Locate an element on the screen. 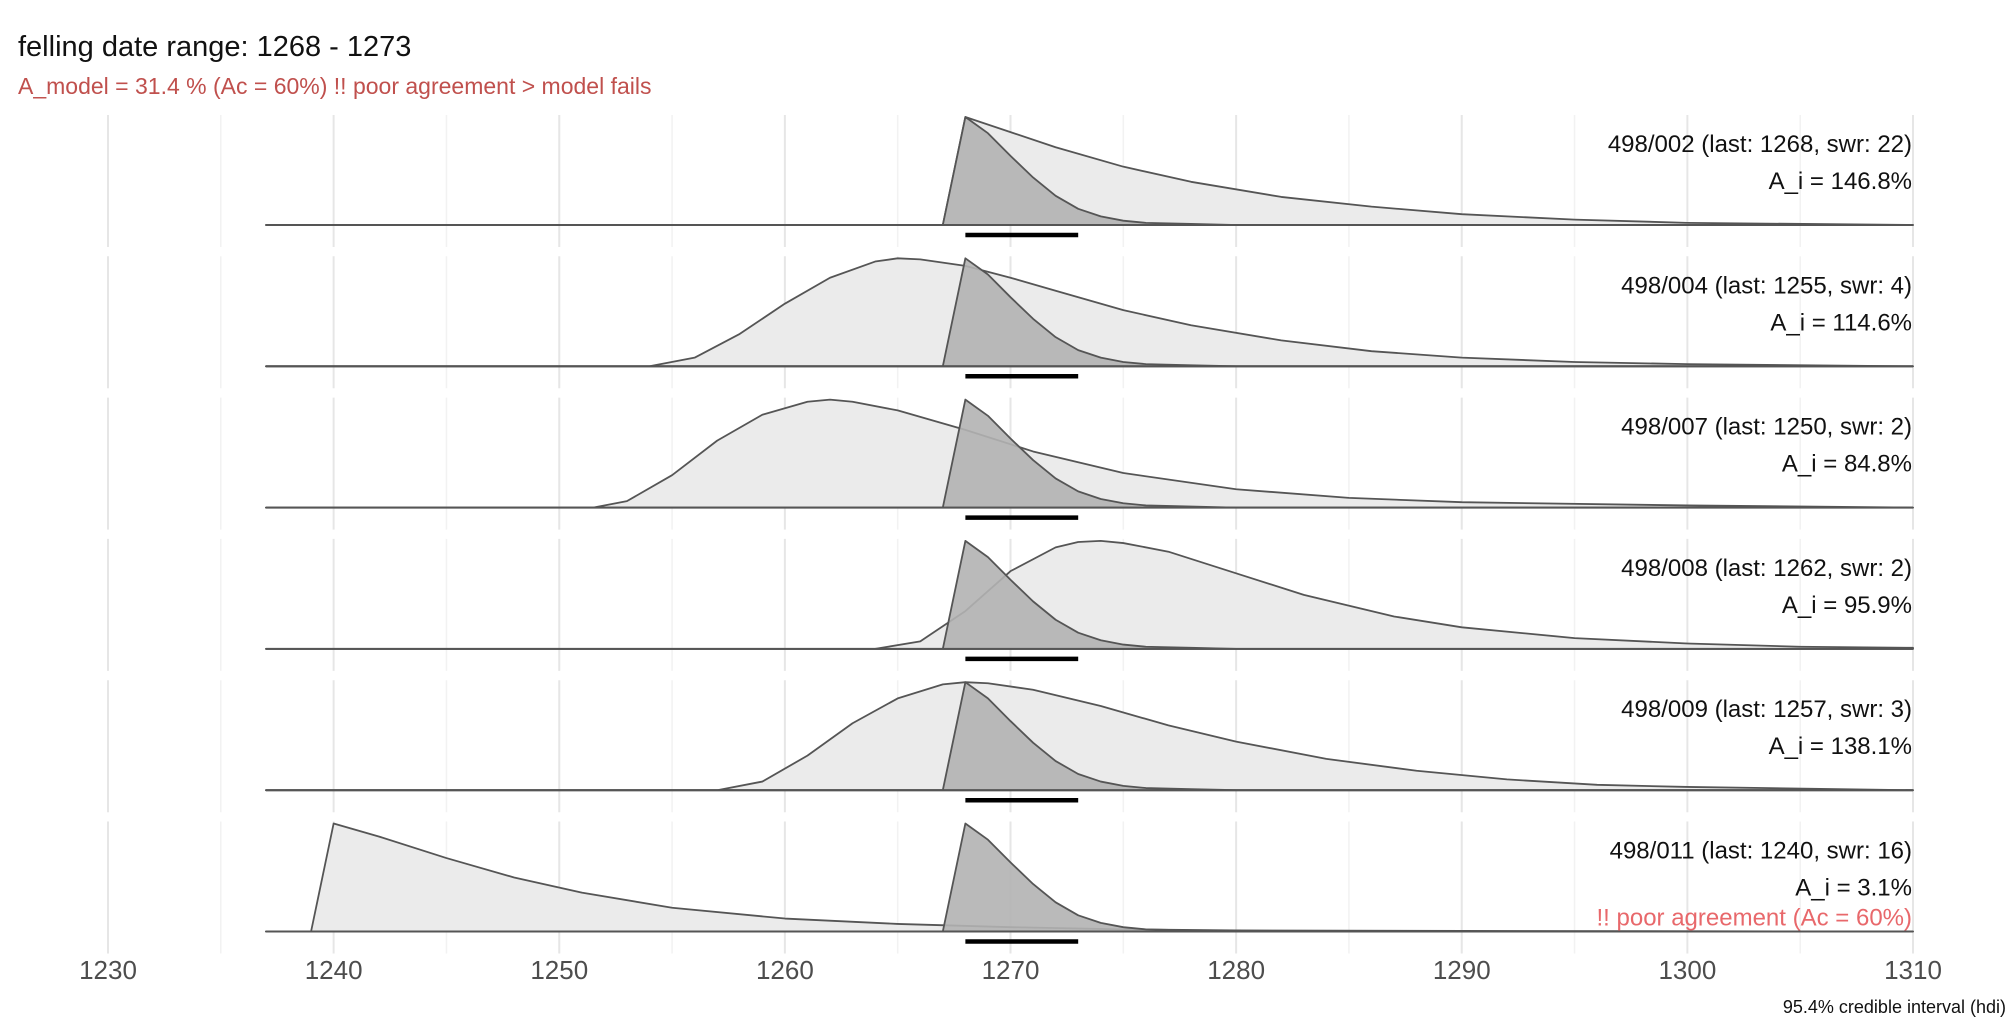 This screenshot has height=1029, width=2015. x-tick-label: 1310 is located at coordinates (1913, 970).